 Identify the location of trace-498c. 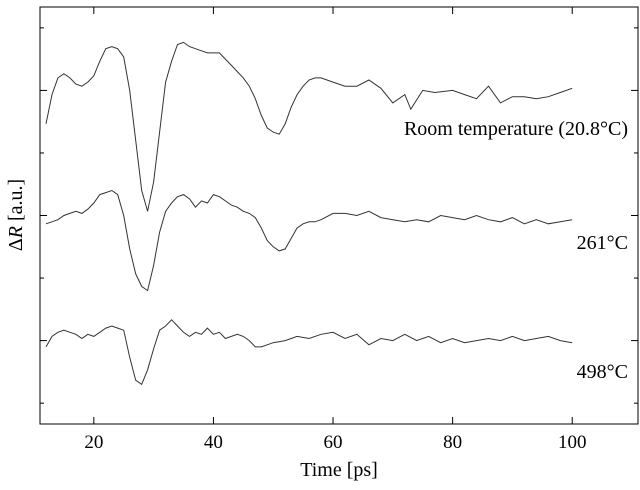
(309, 352).